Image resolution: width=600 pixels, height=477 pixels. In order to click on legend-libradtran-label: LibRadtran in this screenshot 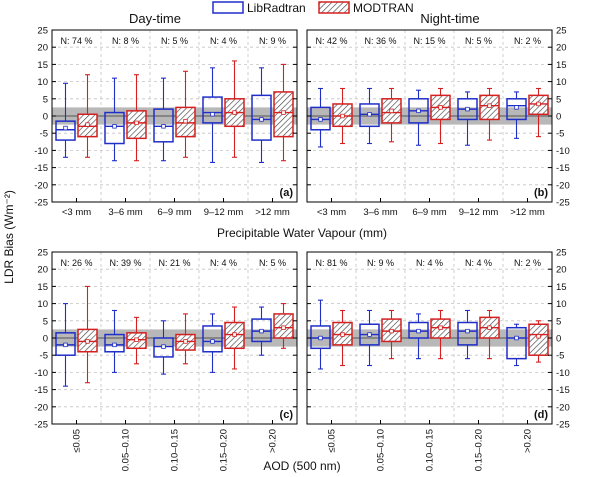, I will do `click(276, 8)`.